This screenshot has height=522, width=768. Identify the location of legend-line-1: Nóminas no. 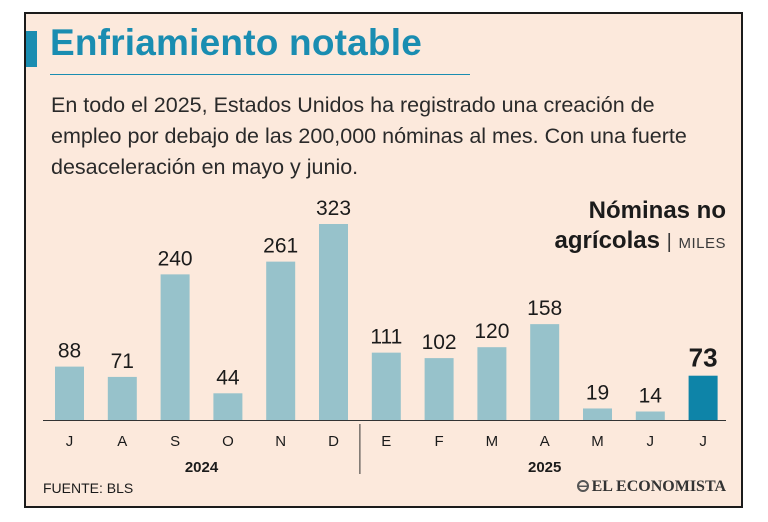
(657, 210).